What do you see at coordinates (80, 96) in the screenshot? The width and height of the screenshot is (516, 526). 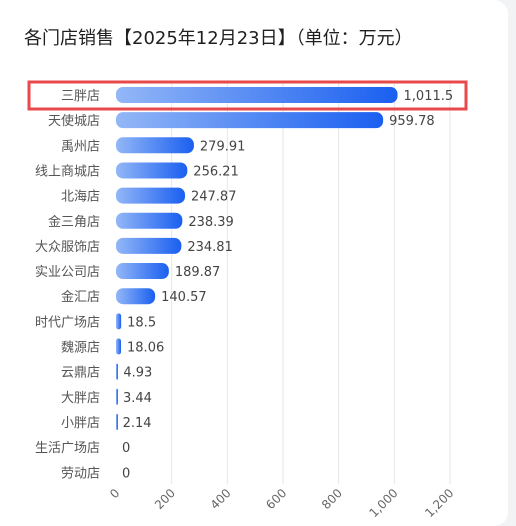 I see `category-label: 三胖店` at bounding box center [80, 96].